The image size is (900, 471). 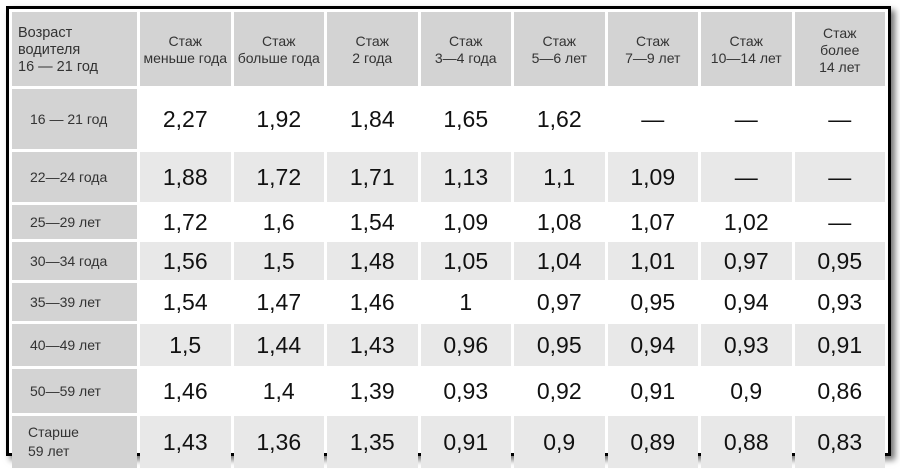 What do you see at coordinates (372, 177) in the screenshot?
I see `coefficient-cell: 1,71` at bounding box center [372, 177].